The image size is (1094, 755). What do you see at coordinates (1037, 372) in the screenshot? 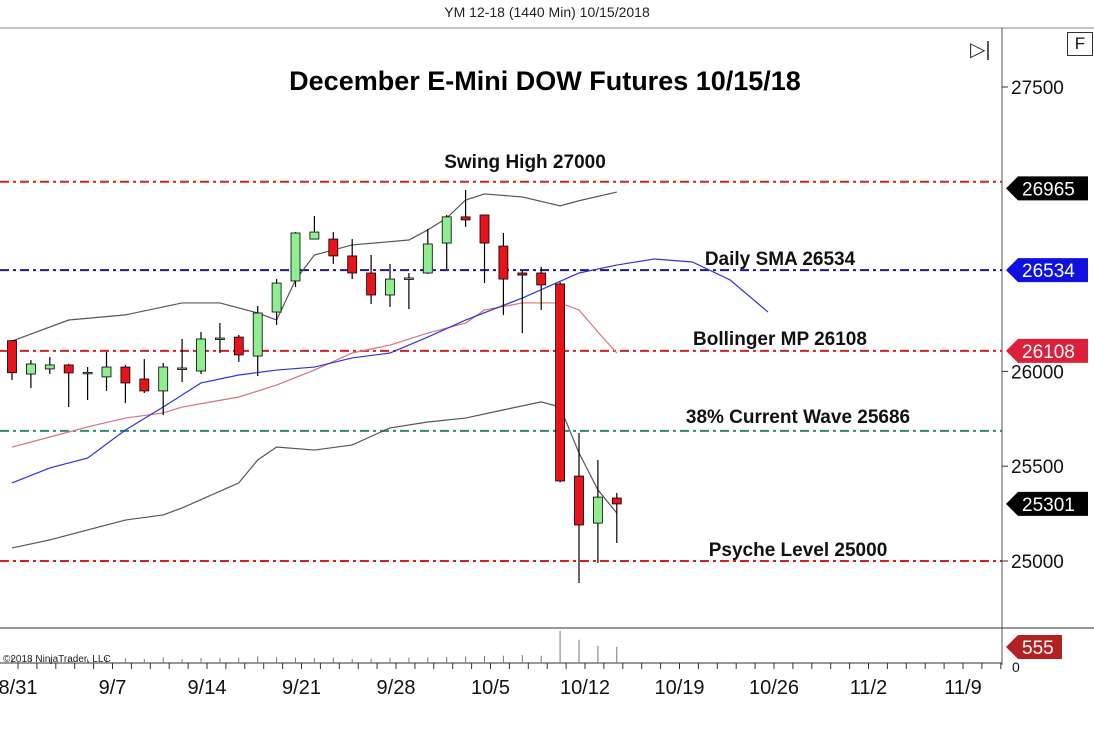
I see `y-tick-label: 26000` at bounding box center [1037, 372].